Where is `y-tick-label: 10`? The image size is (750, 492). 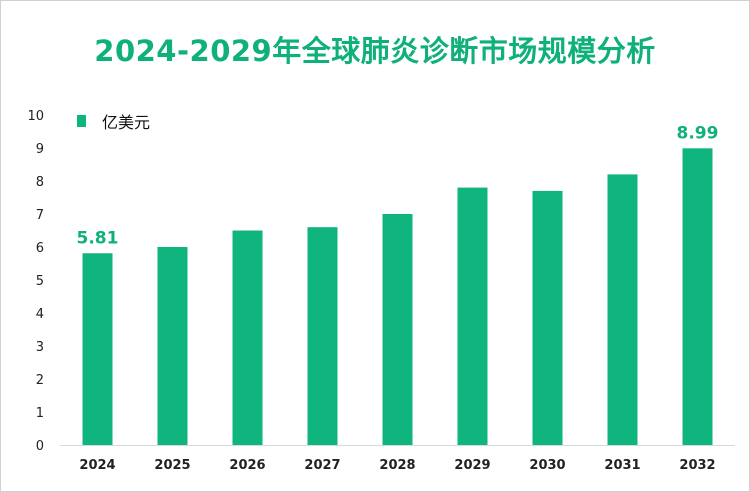
y-tick-label: 10 is located at coordinates (35, 116).